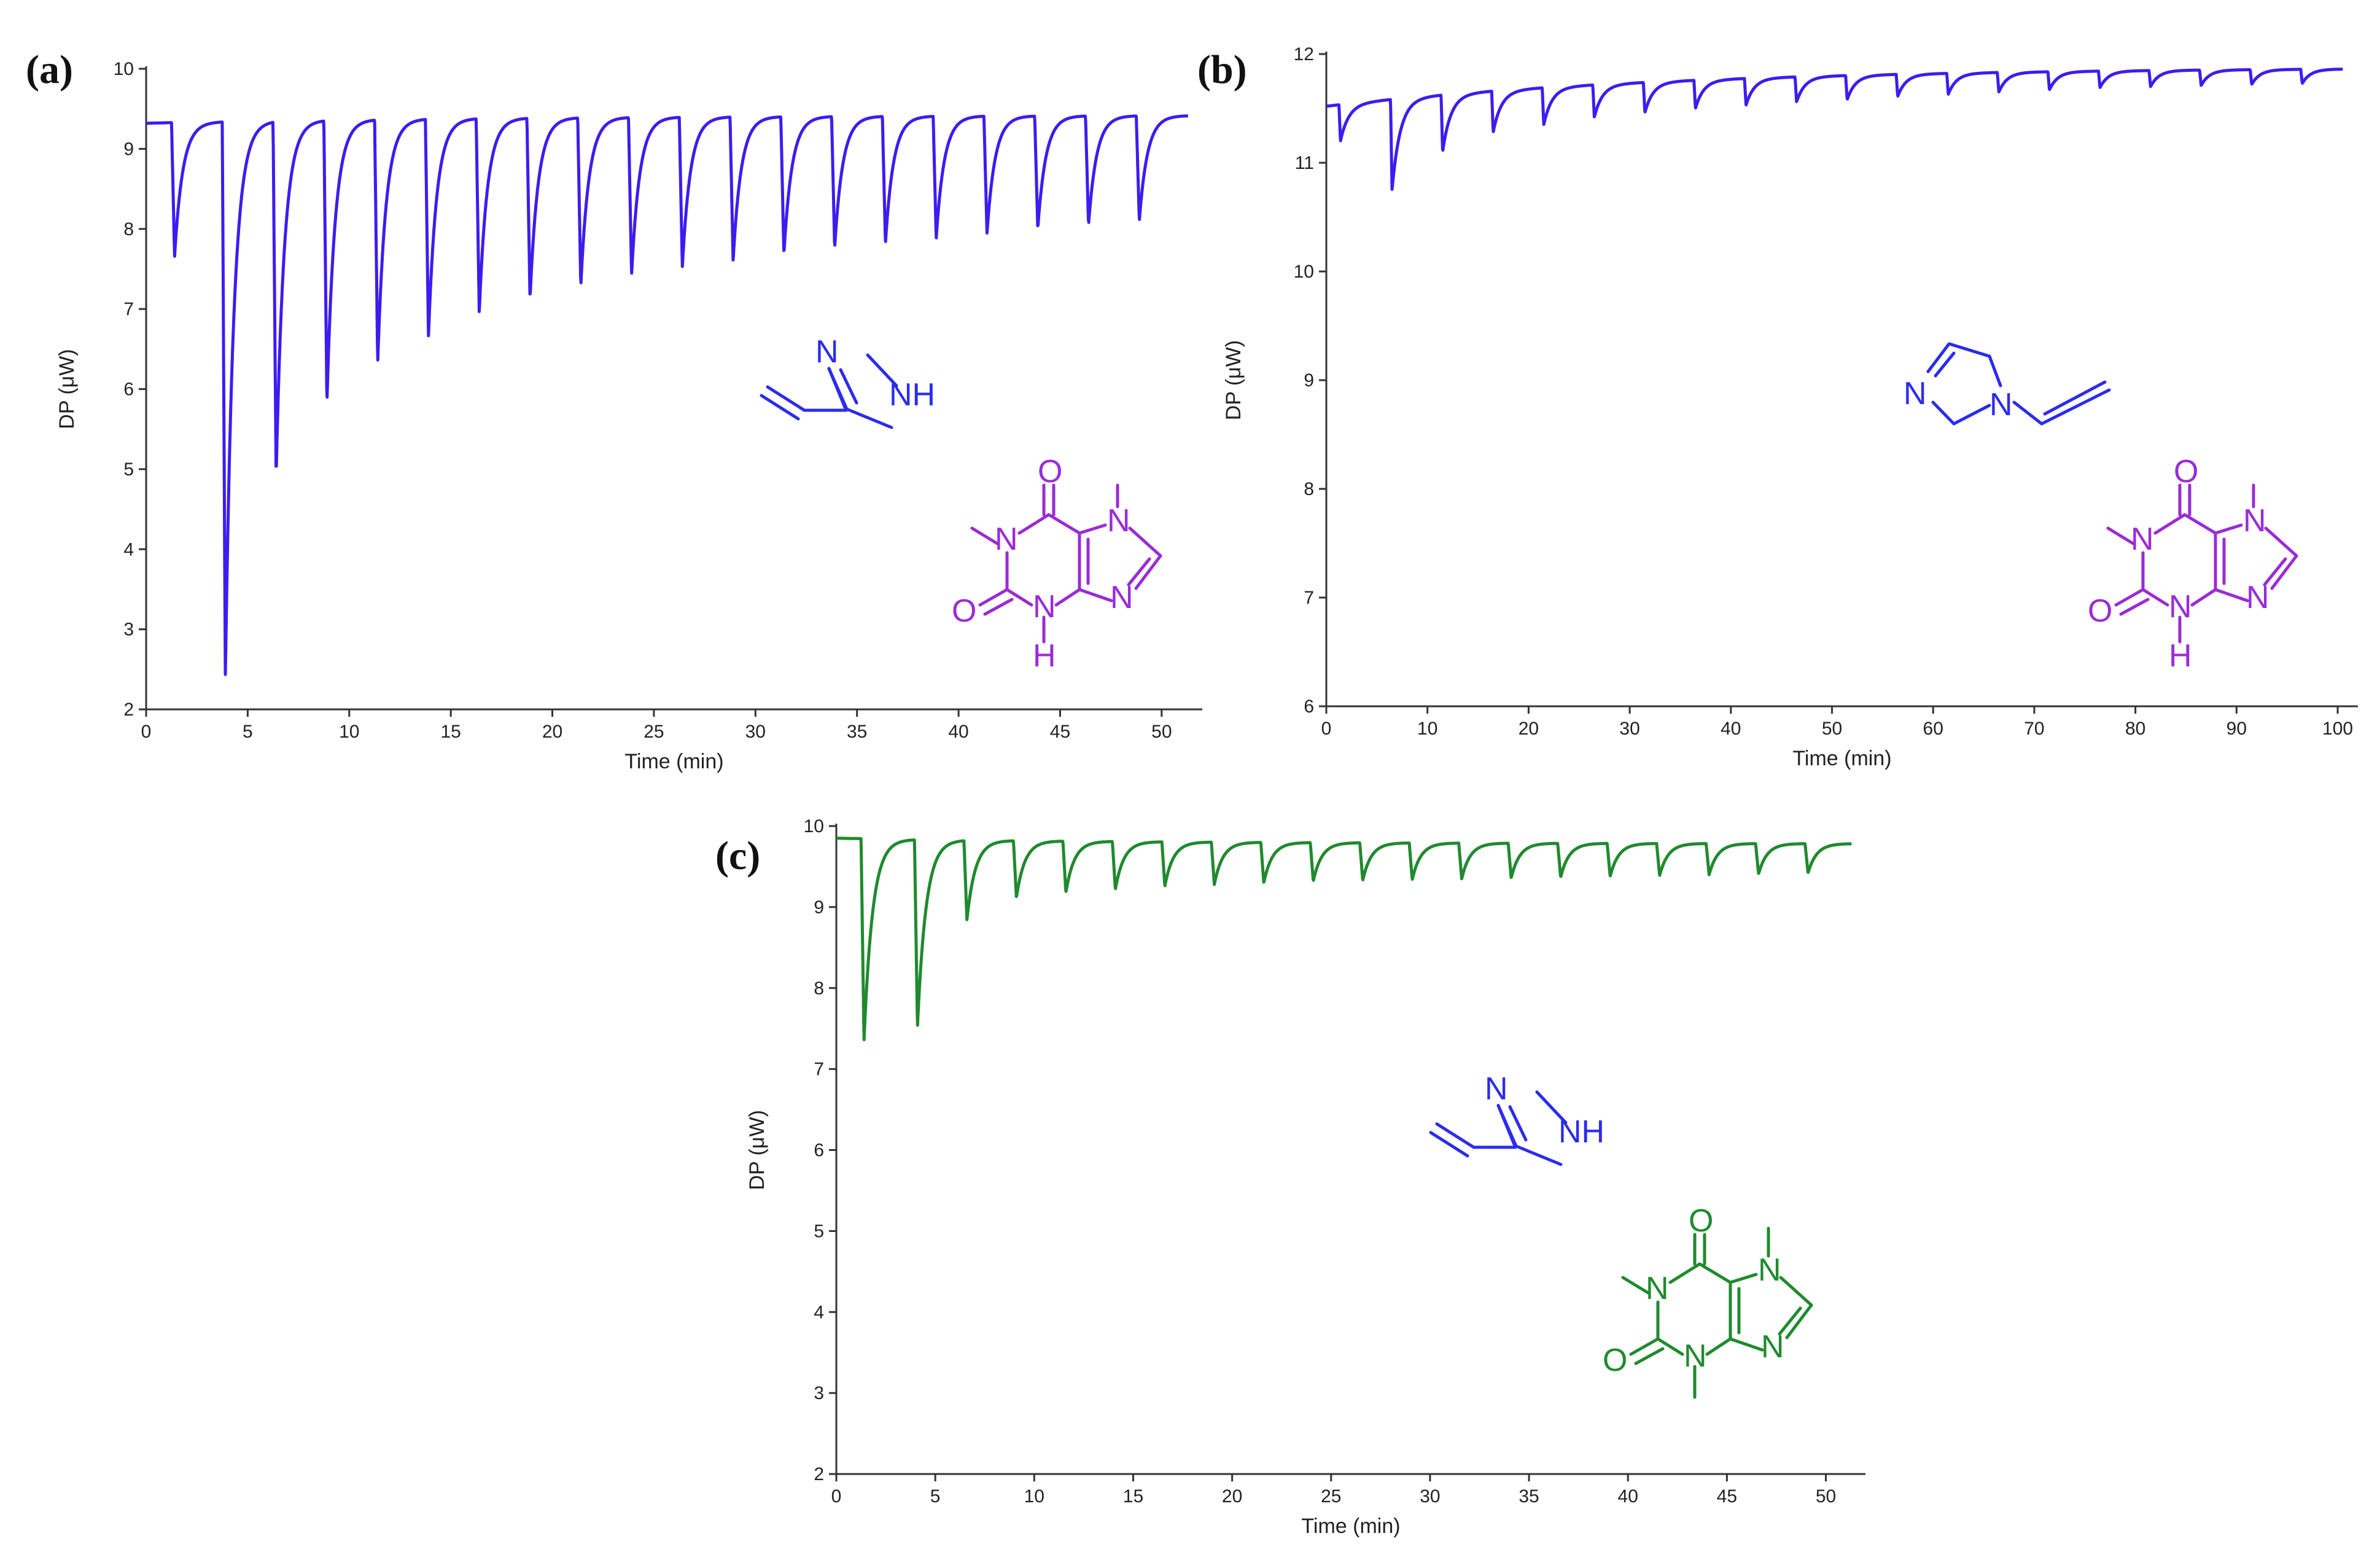 The height and width of the screenshot is (1560, 2380). I want to click on panel-c-caffeine-structure: O N N N O N, so click(1708, 1301).